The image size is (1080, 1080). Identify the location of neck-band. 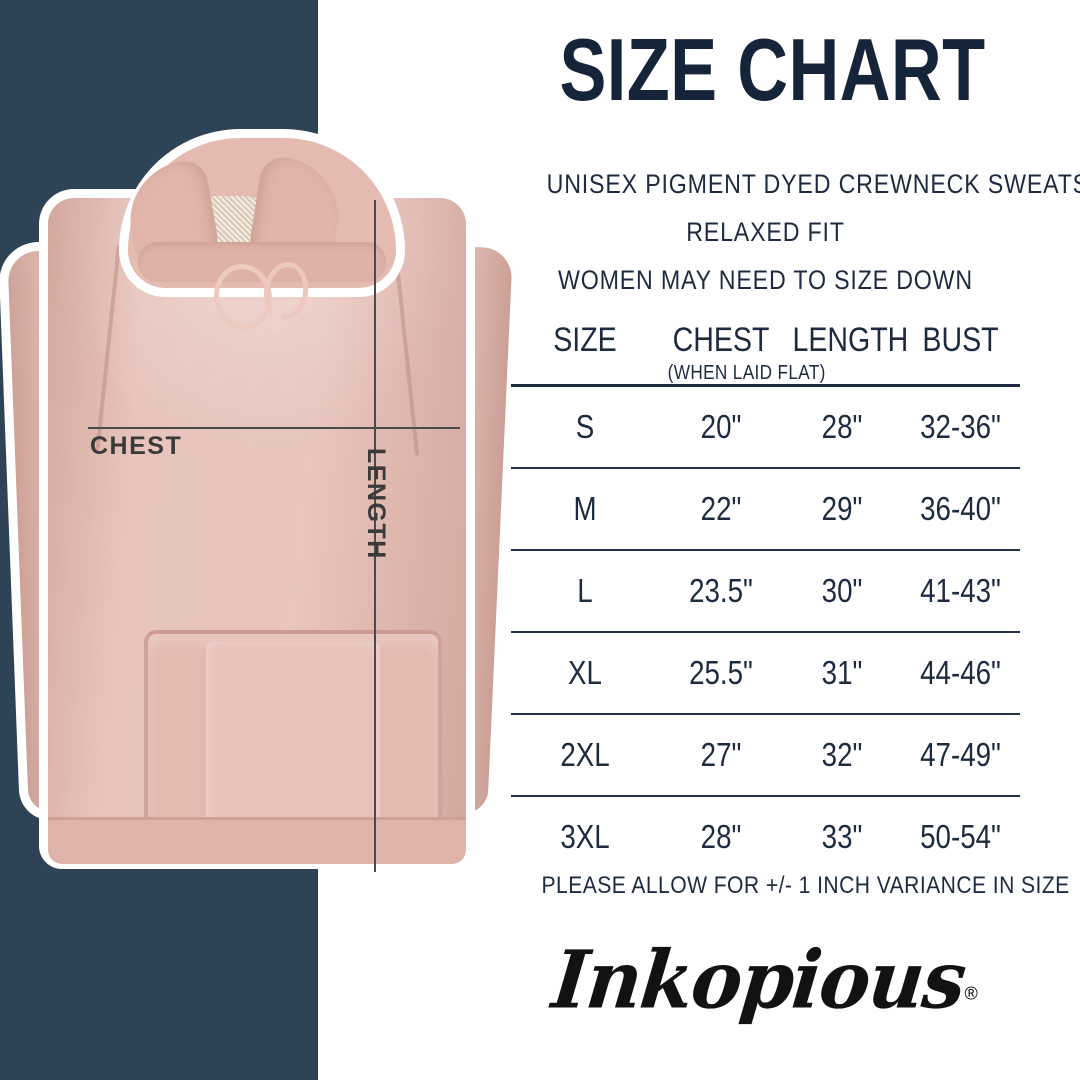
(262, 262).